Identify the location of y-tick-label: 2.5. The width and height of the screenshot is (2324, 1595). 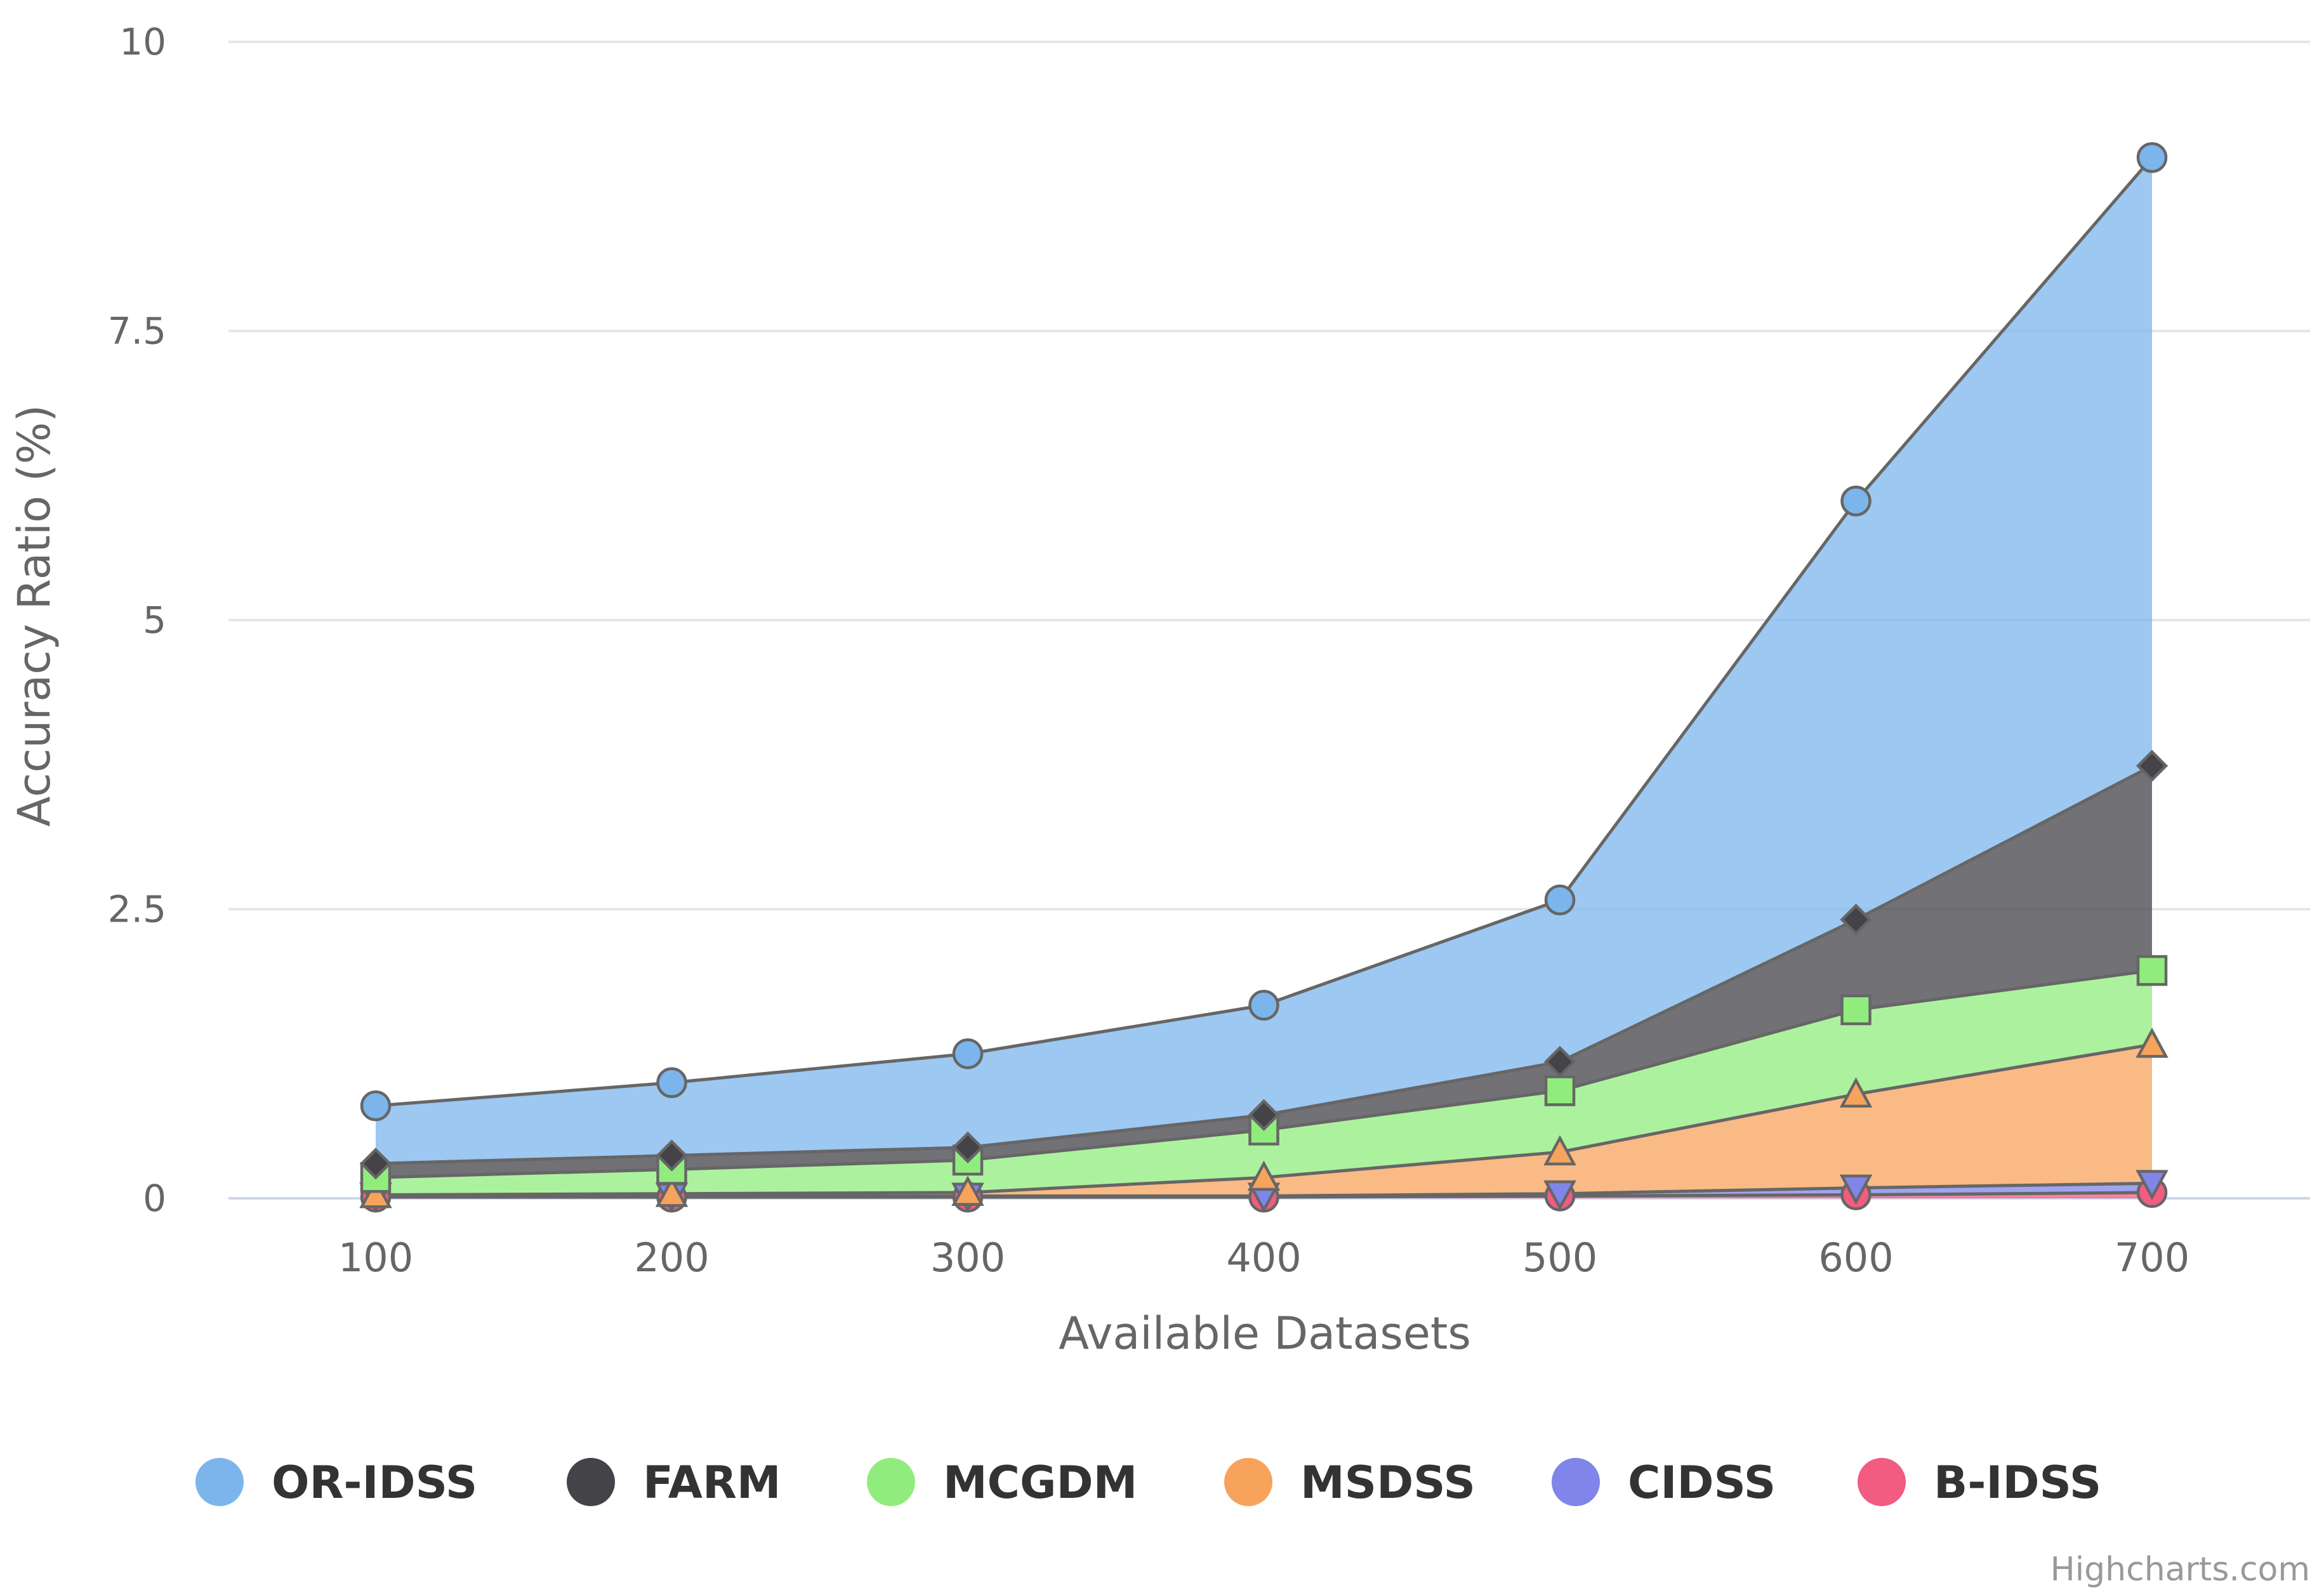
(137, 910).